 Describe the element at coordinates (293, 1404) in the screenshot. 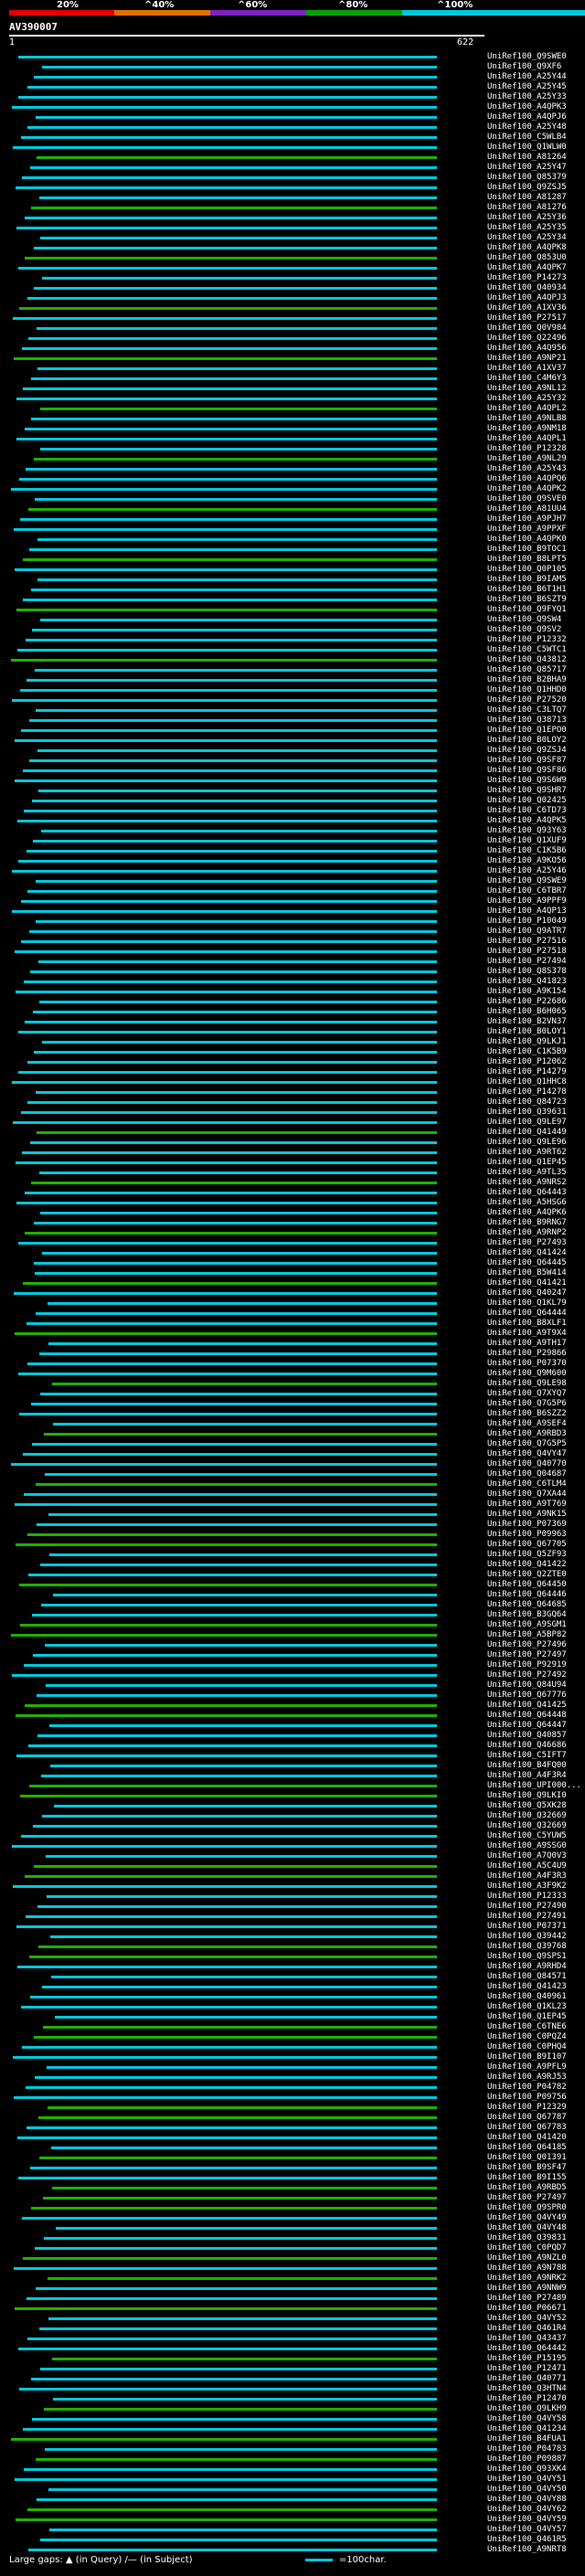

I see `hit-row: UniRef100_Q7G5P6` at that location.